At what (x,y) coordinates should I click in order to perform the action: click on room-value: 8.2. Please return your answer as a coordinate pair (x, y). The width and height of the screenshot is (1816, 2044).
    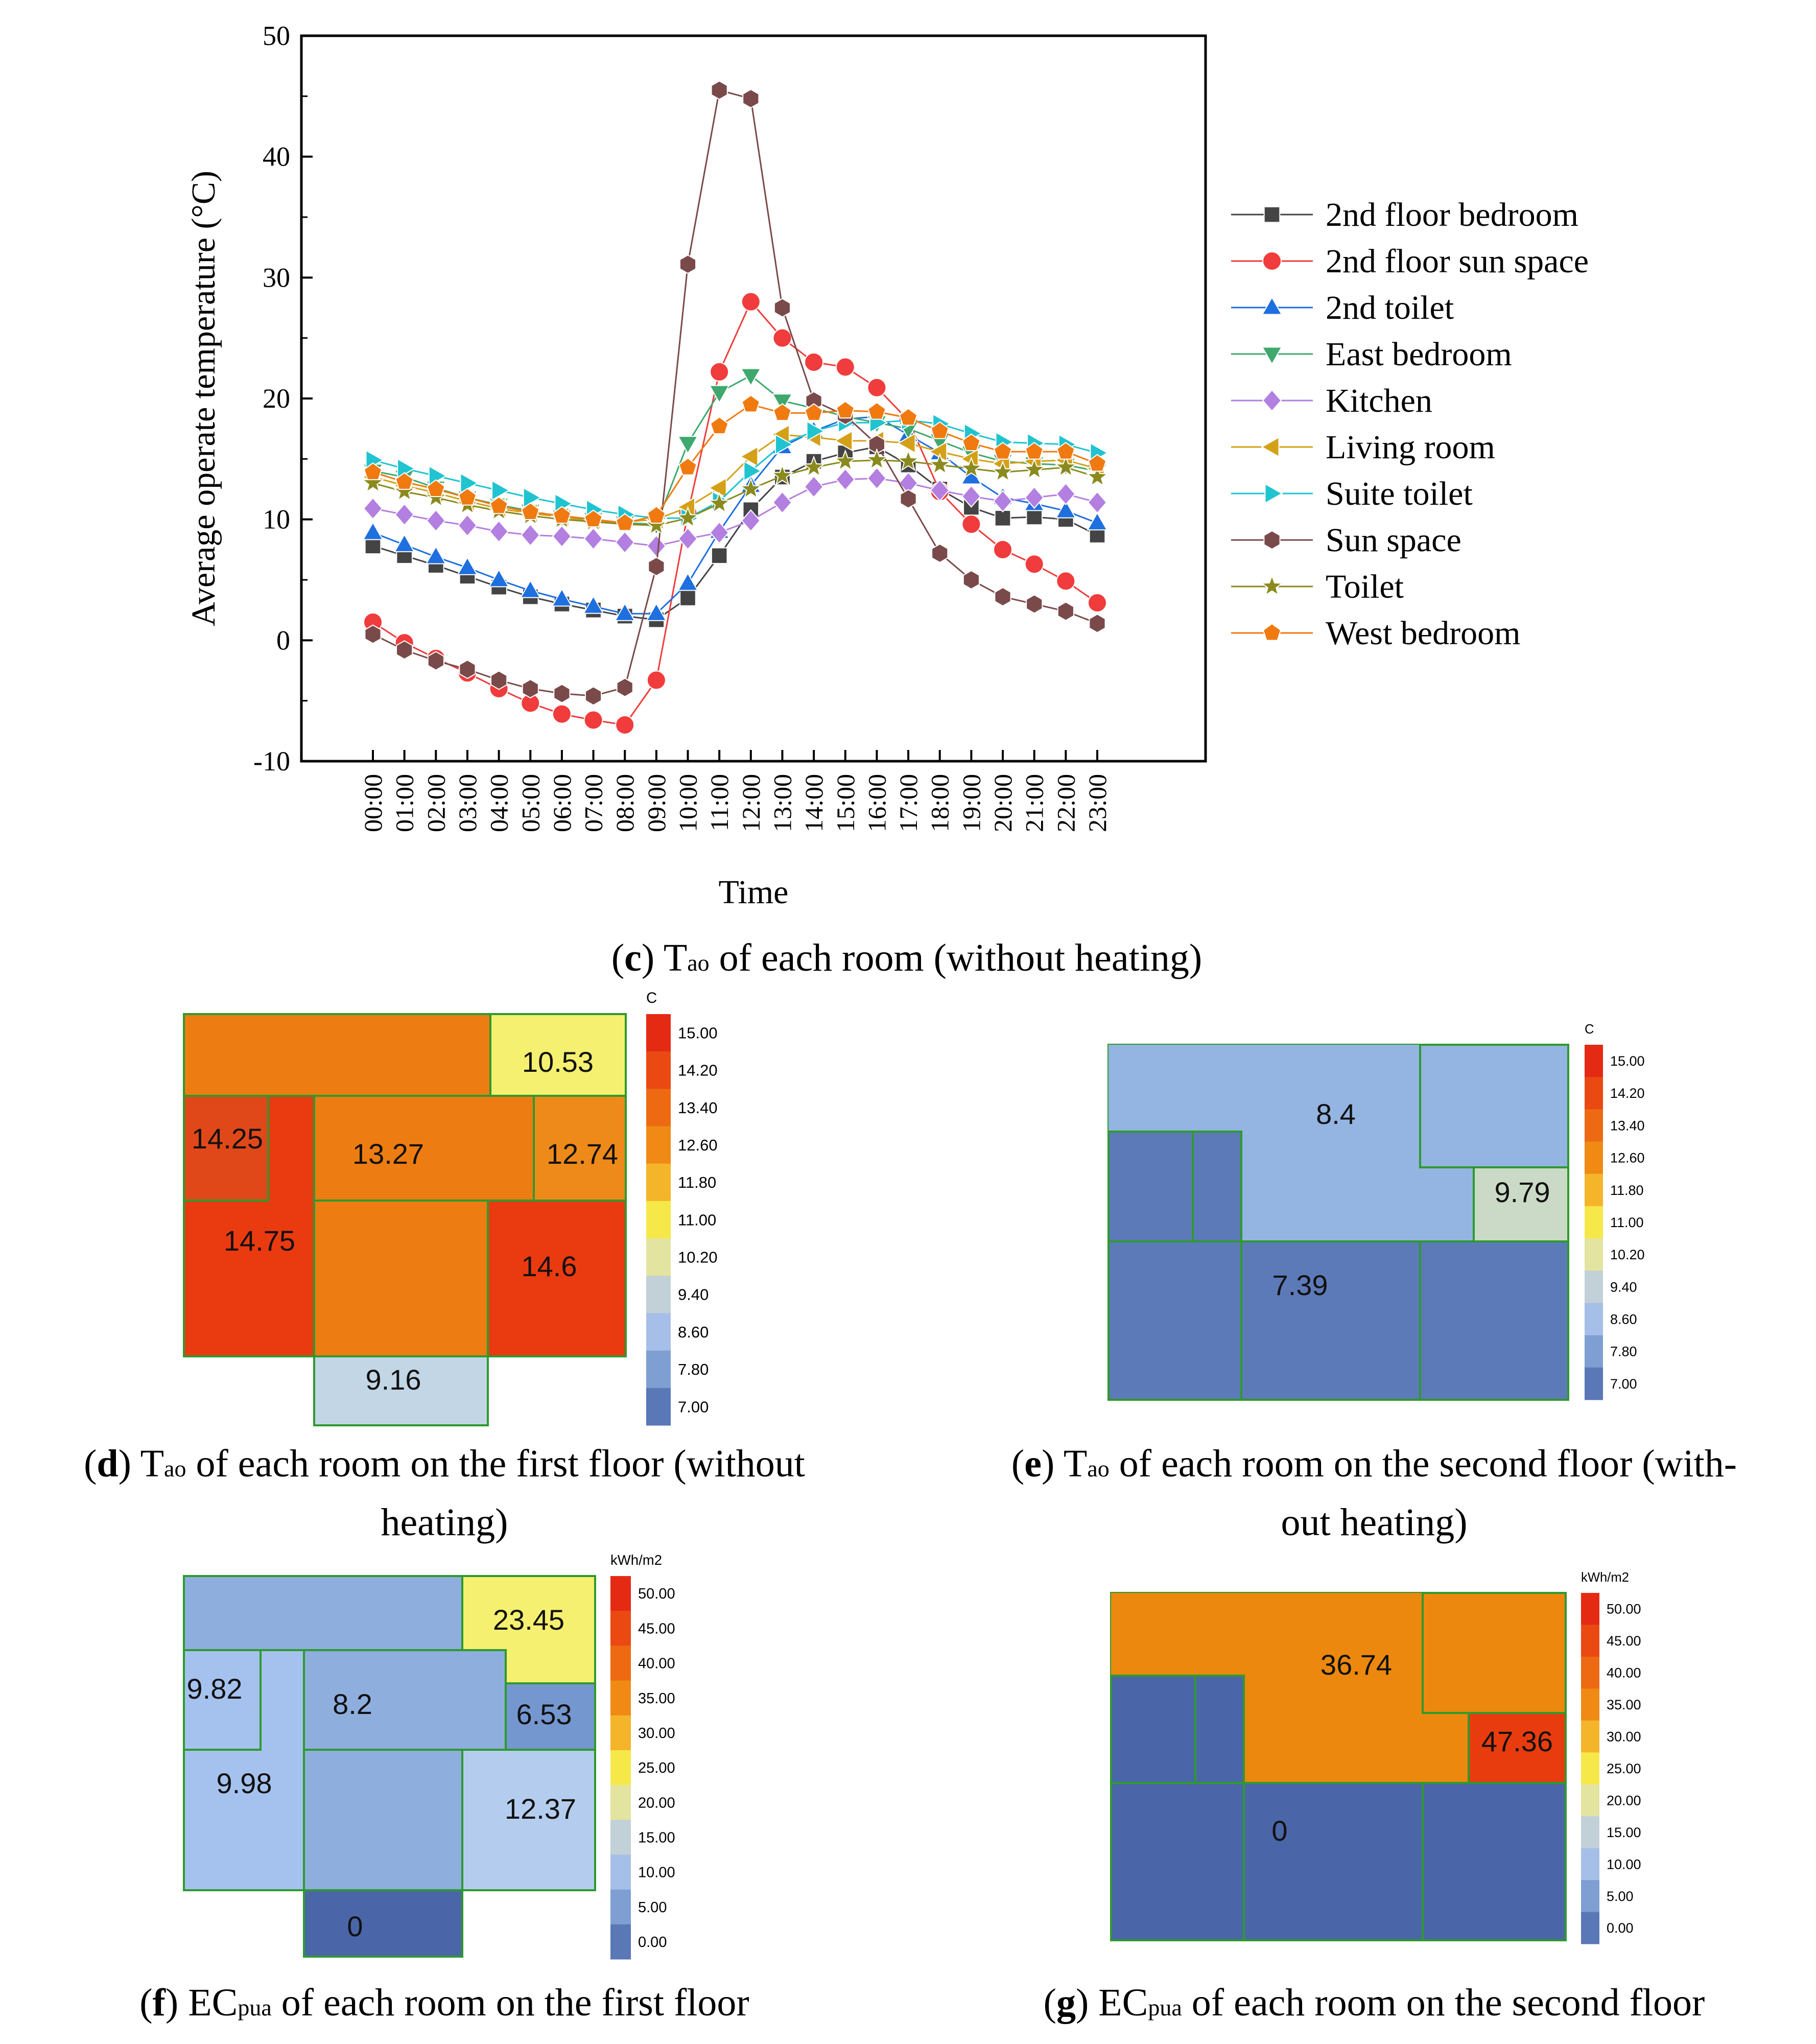
    Looking at the image, I should click on (352, 1704).